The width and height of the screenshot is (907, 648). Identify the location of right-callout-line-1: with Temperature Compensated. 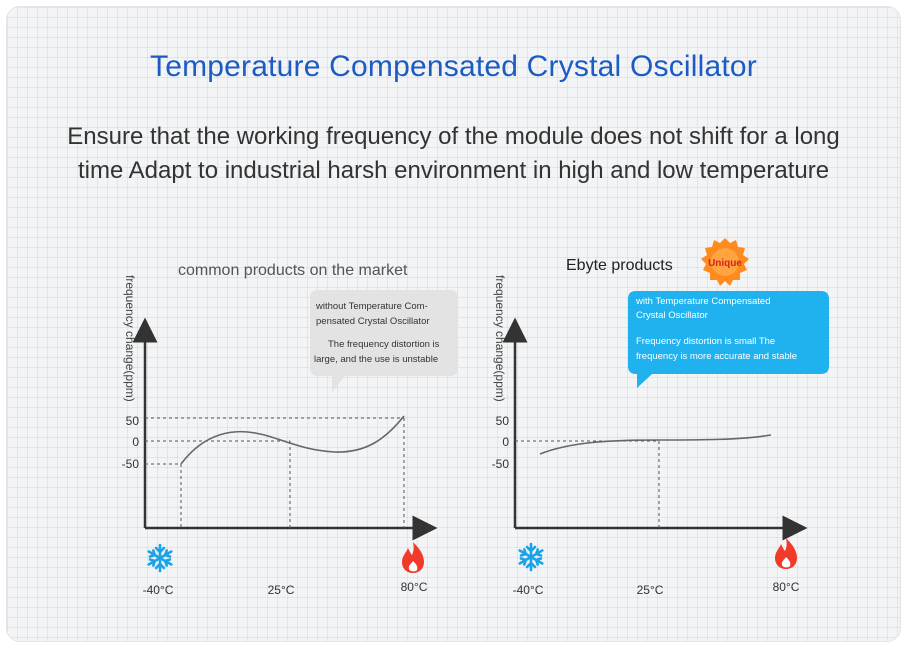
(702, 301).